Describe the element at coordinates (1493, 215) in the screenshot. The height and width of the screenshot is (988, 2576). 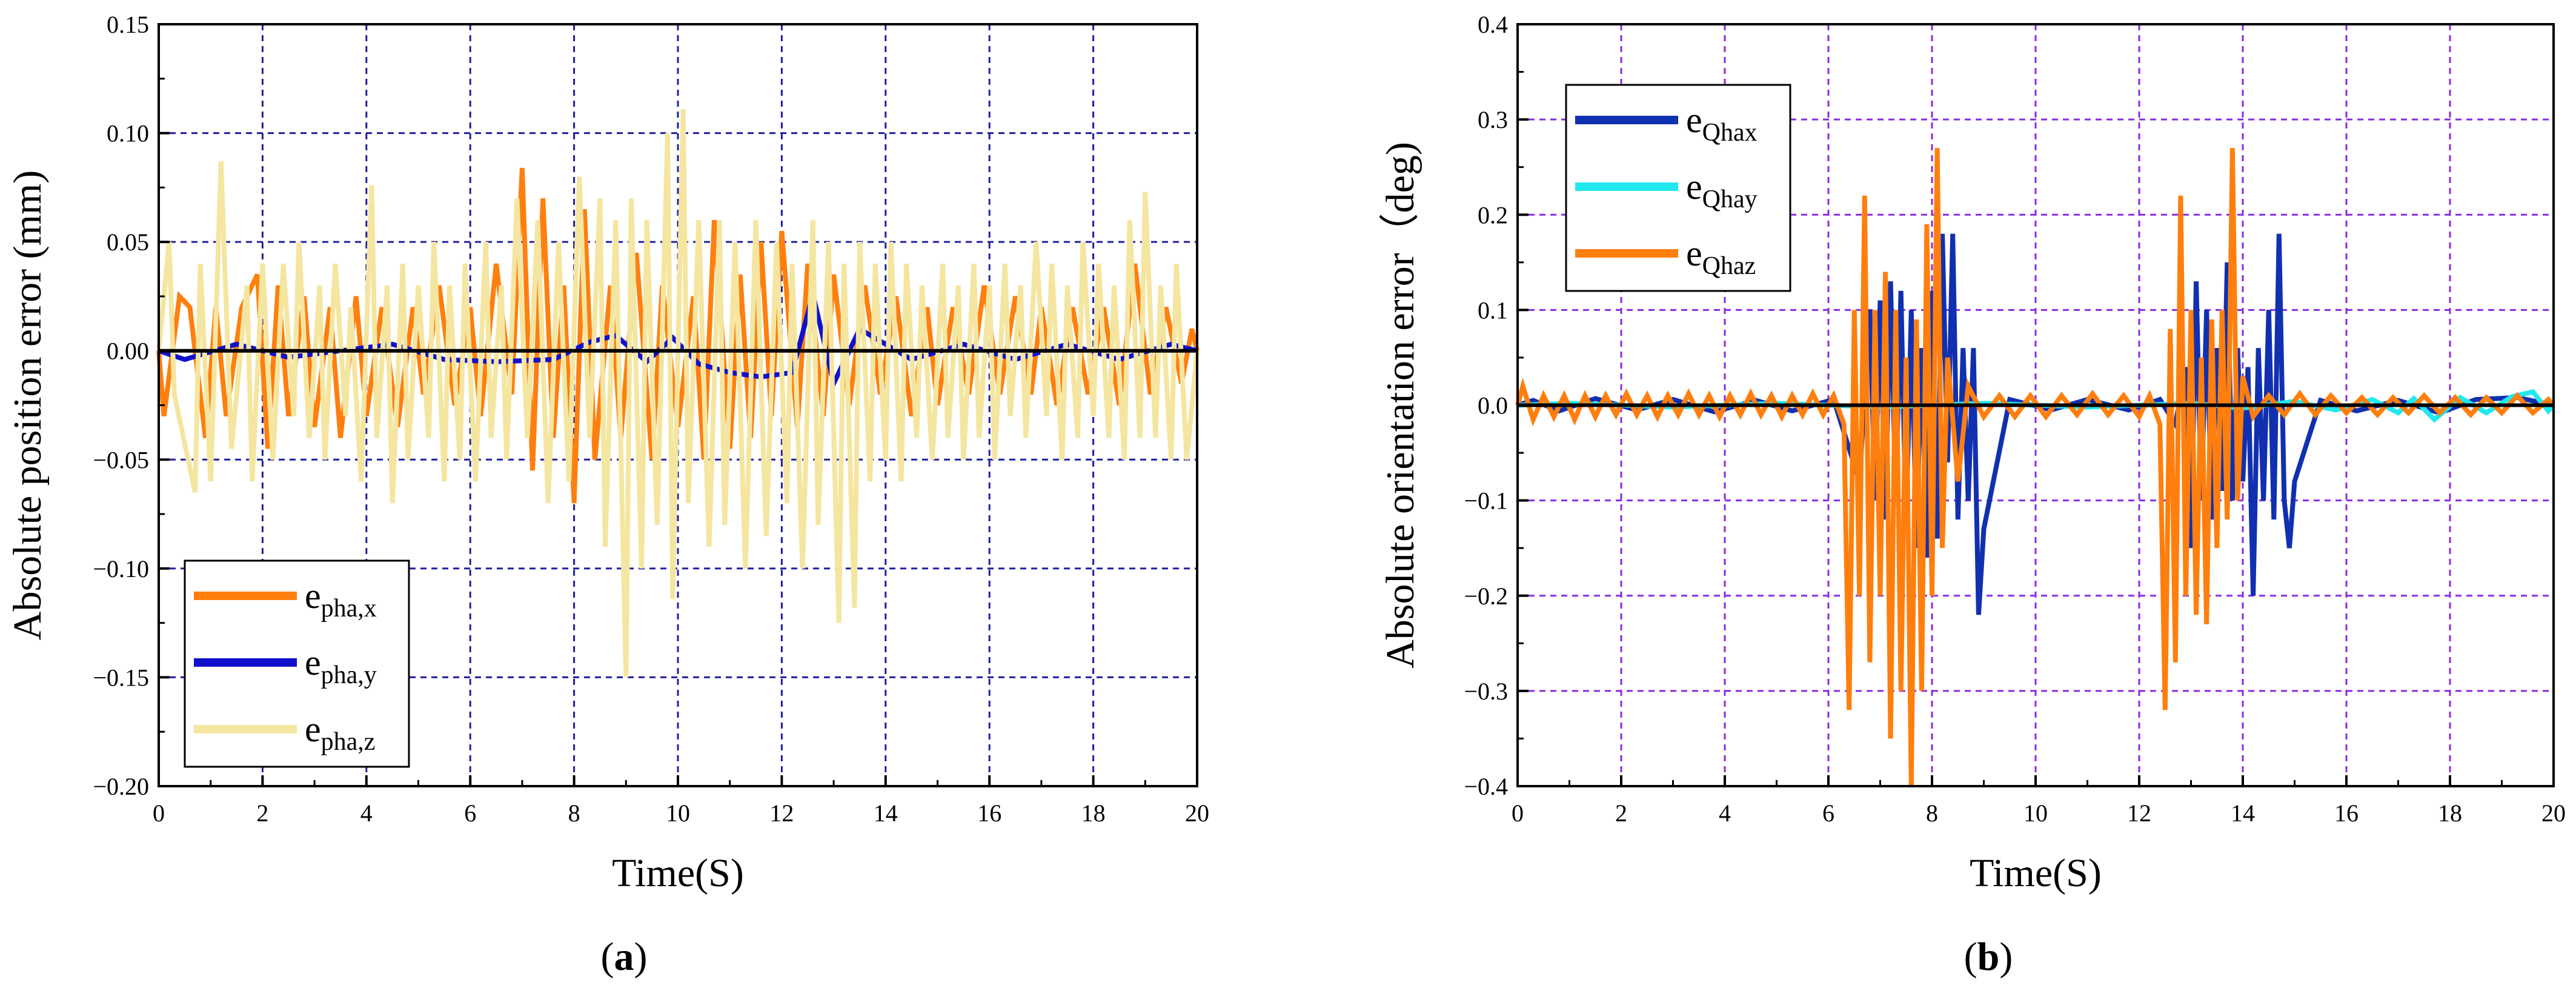
I see `panel-b-y-tick-label: 0.2` at that location.